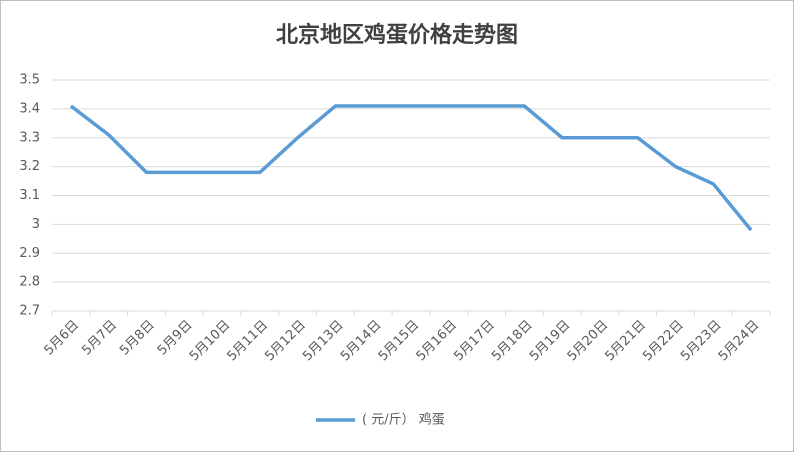 This screenshot has height=452, width=794. What do you see at coordinates (403, 420) in the screenshot?
I see `legend-label: ( 元/斤） 鸡蛋` at bounding box center [403, 420].